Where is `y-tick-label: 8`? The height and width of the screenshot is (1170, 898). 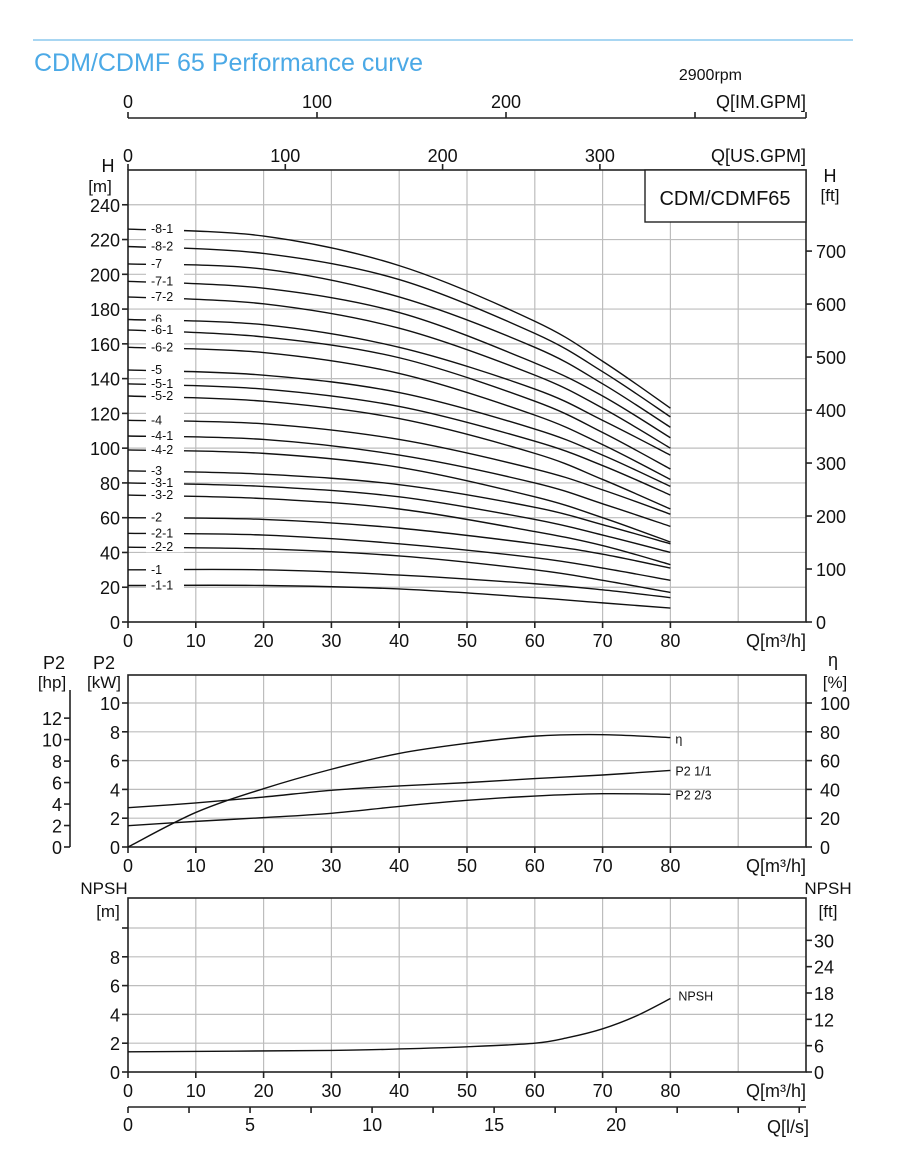
y-tick-label: 8 is located at coordinates (115, 733).